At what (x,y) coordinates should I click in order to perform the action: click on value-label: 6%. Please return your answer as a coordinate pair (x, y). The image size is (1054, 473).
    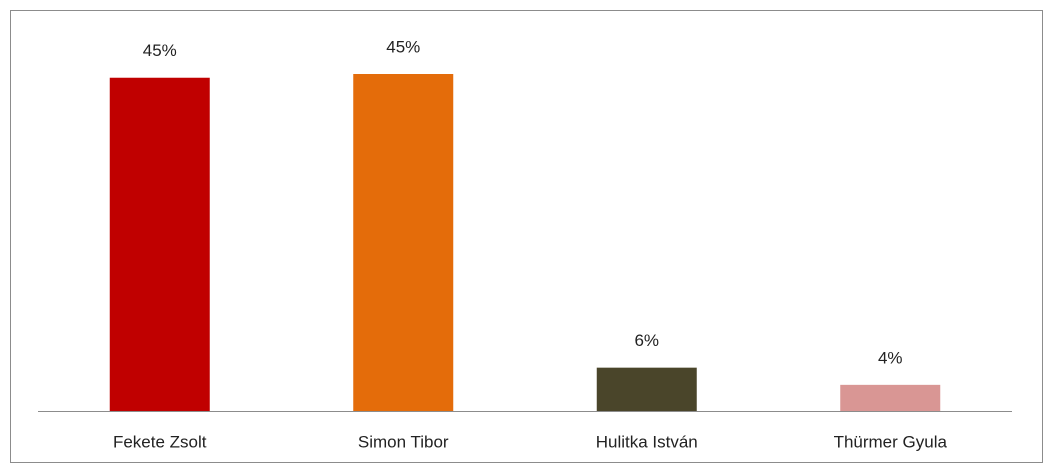
    Looking at the image, I should click on (646, 340).